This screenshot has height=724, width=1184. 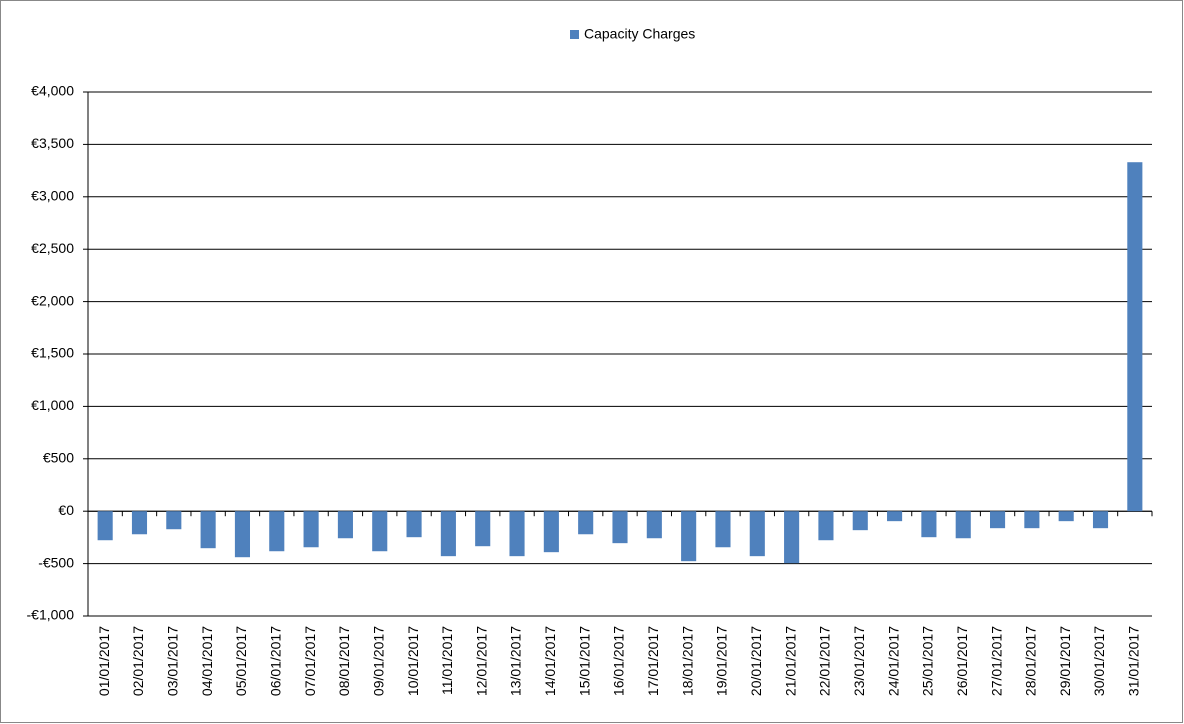 What do you see at coordinates (619, 661) in the screenshot?
I see `x-tick-label: 16/01/2017` at bounding box center [619, 661].